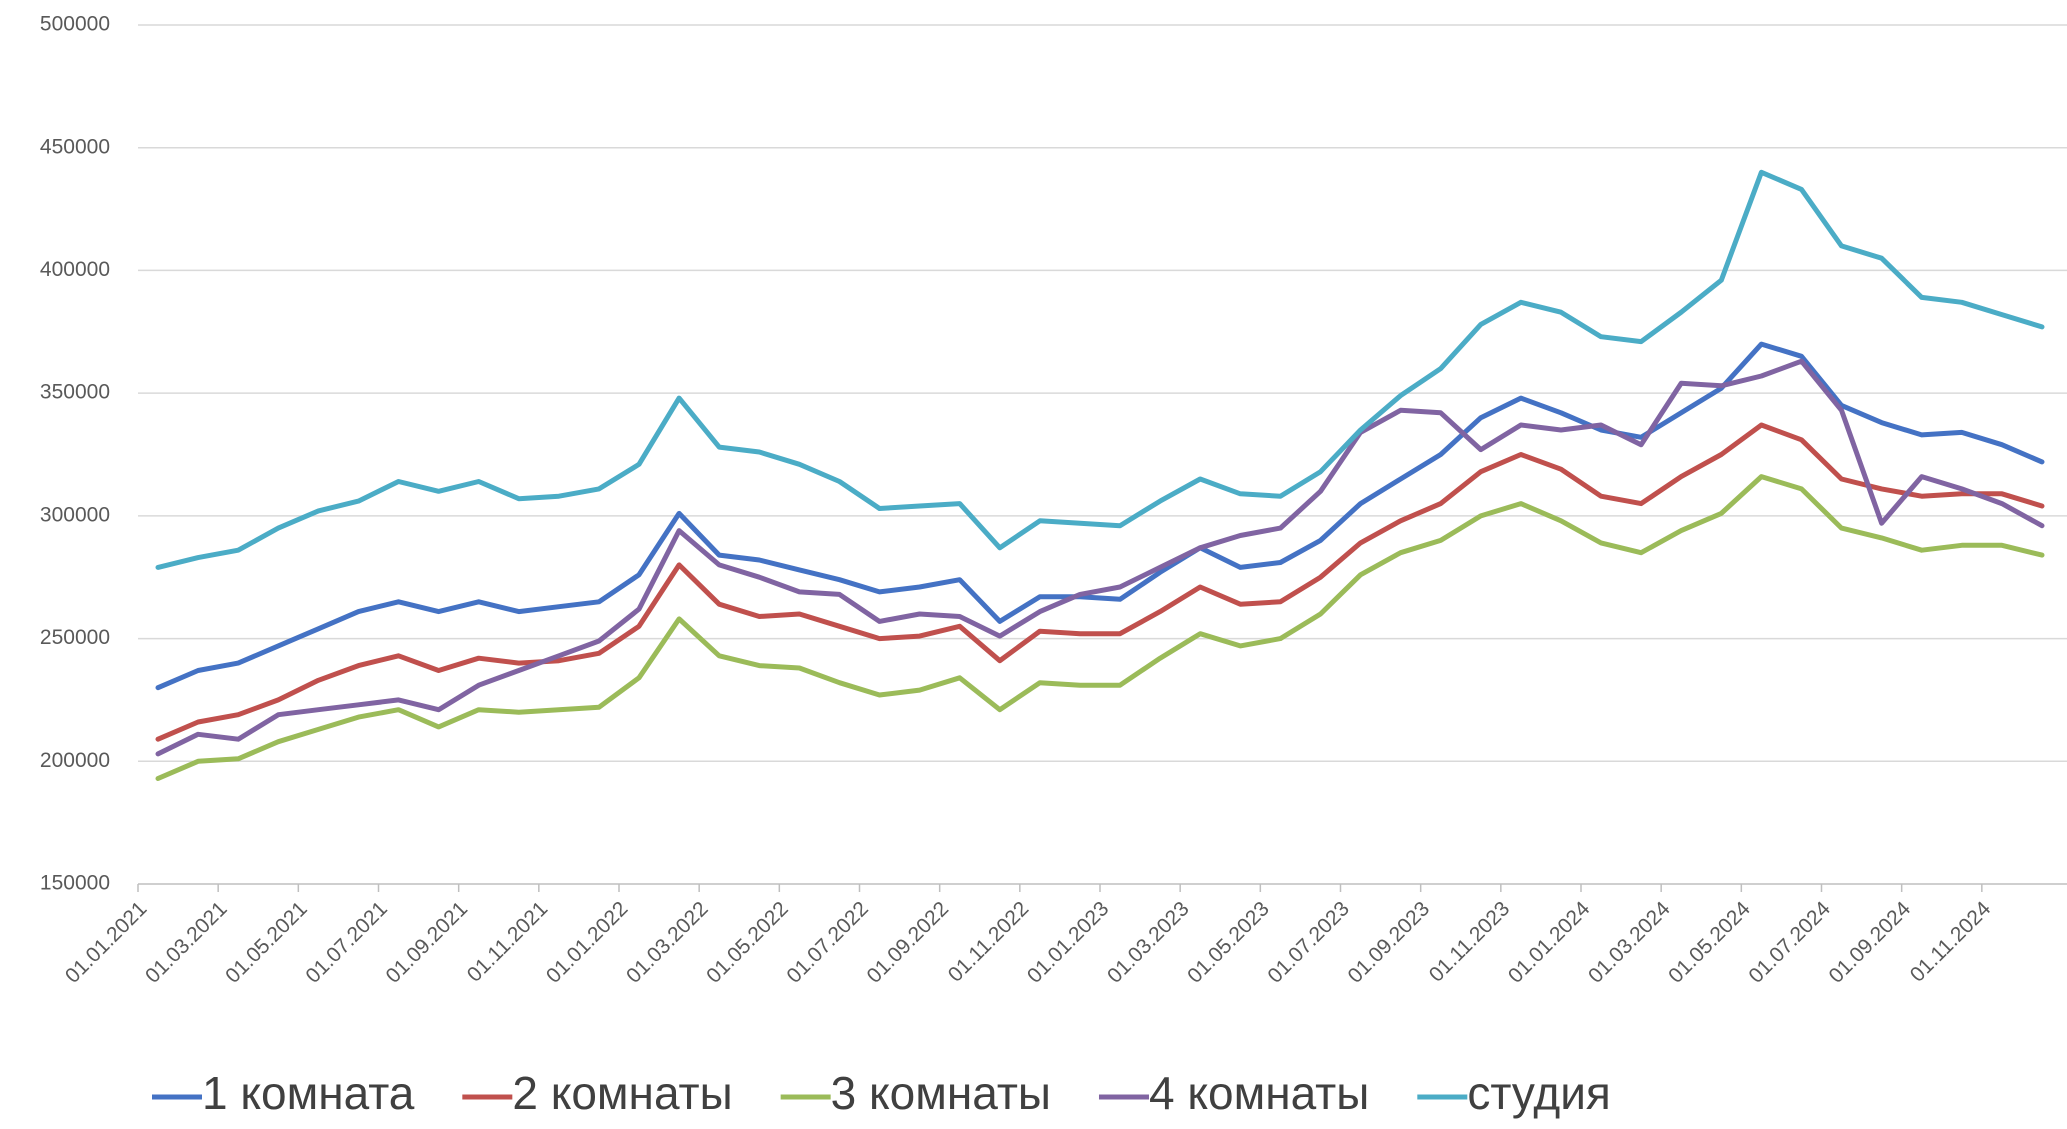  Describe the element at coordinates (346, 942) in the screenshot. I see `x-tick-label: 01.07.2021` at that location.